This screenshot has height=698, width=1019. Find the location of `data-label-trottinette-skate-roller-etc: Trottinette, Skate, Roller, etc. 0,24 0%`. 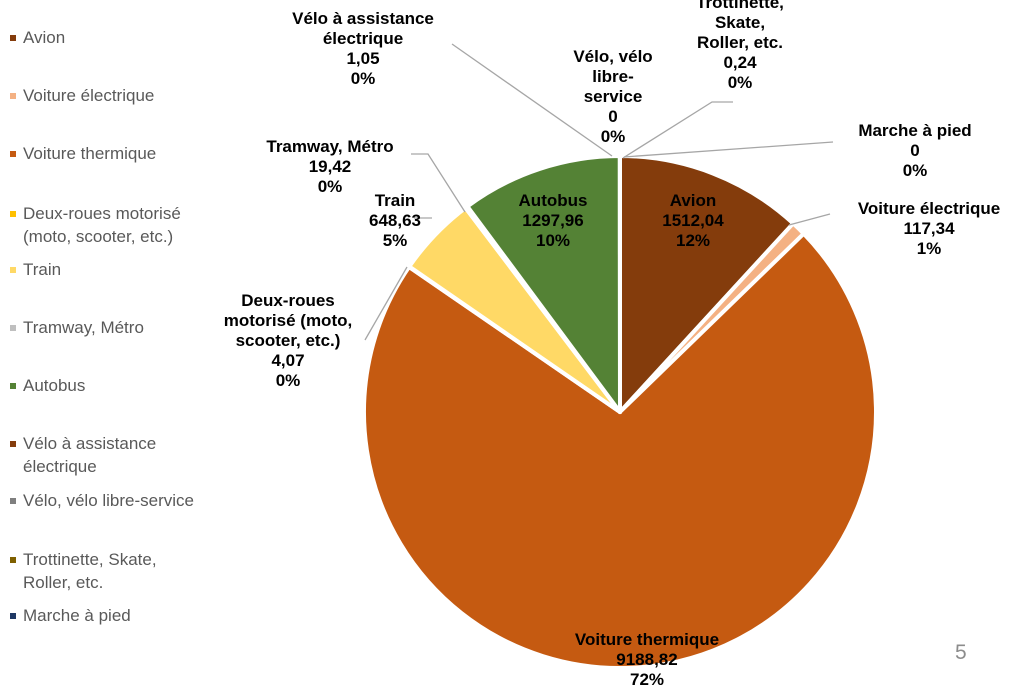

data-label-trottinette-skate-roller-etc: Trottinette, Skate, Roller, etc. 0,24 0% is located at coordinates (740, 46).